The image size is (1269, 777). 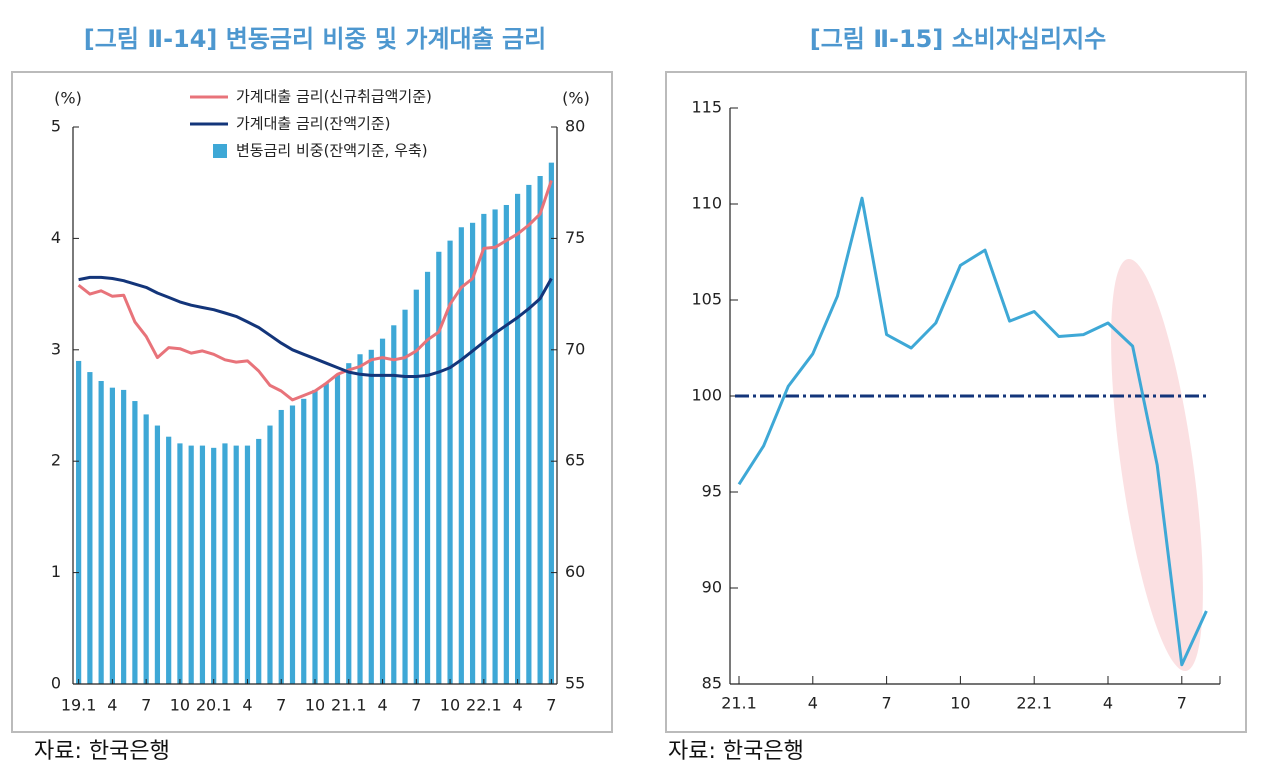 What do you see at coordinates (56, 237) in the screenshot?
I see `y-tick-label: 4` at bounding box center [56, 237].